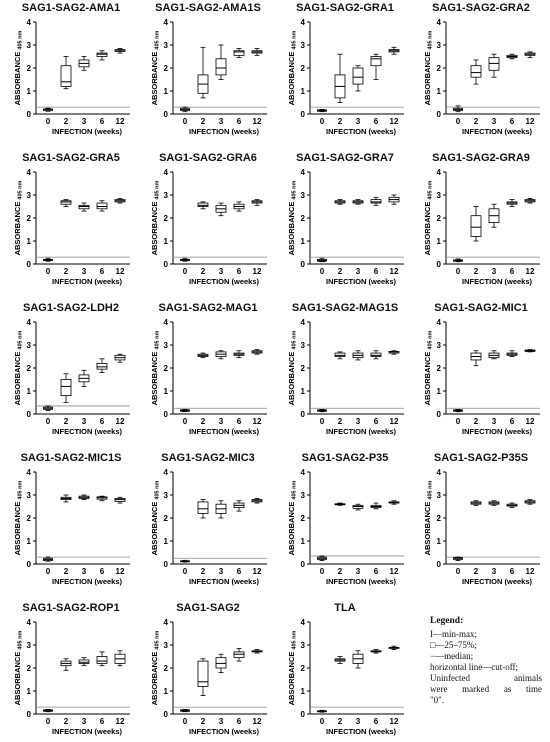 The width and height of the screenshot is (550, 742). I want to click on panel-title: SAG1-SAG2-MIC3, so click(208, 458).